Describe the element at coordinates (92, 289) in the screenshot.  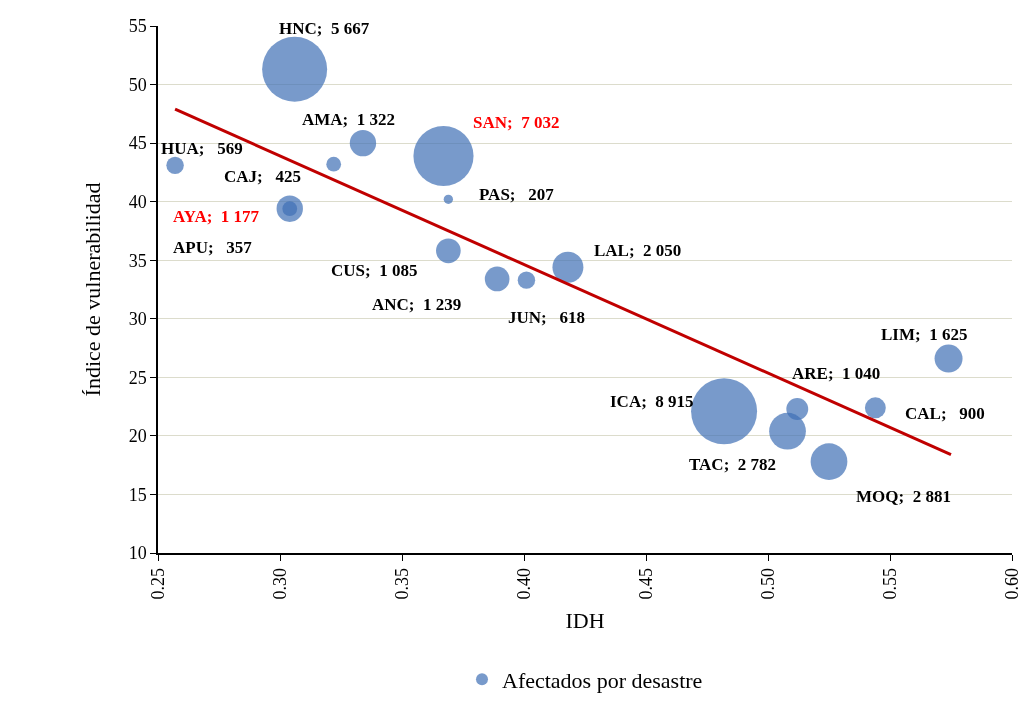
I see `y-axis-title: Índice de vulnerabilidad` at that location.